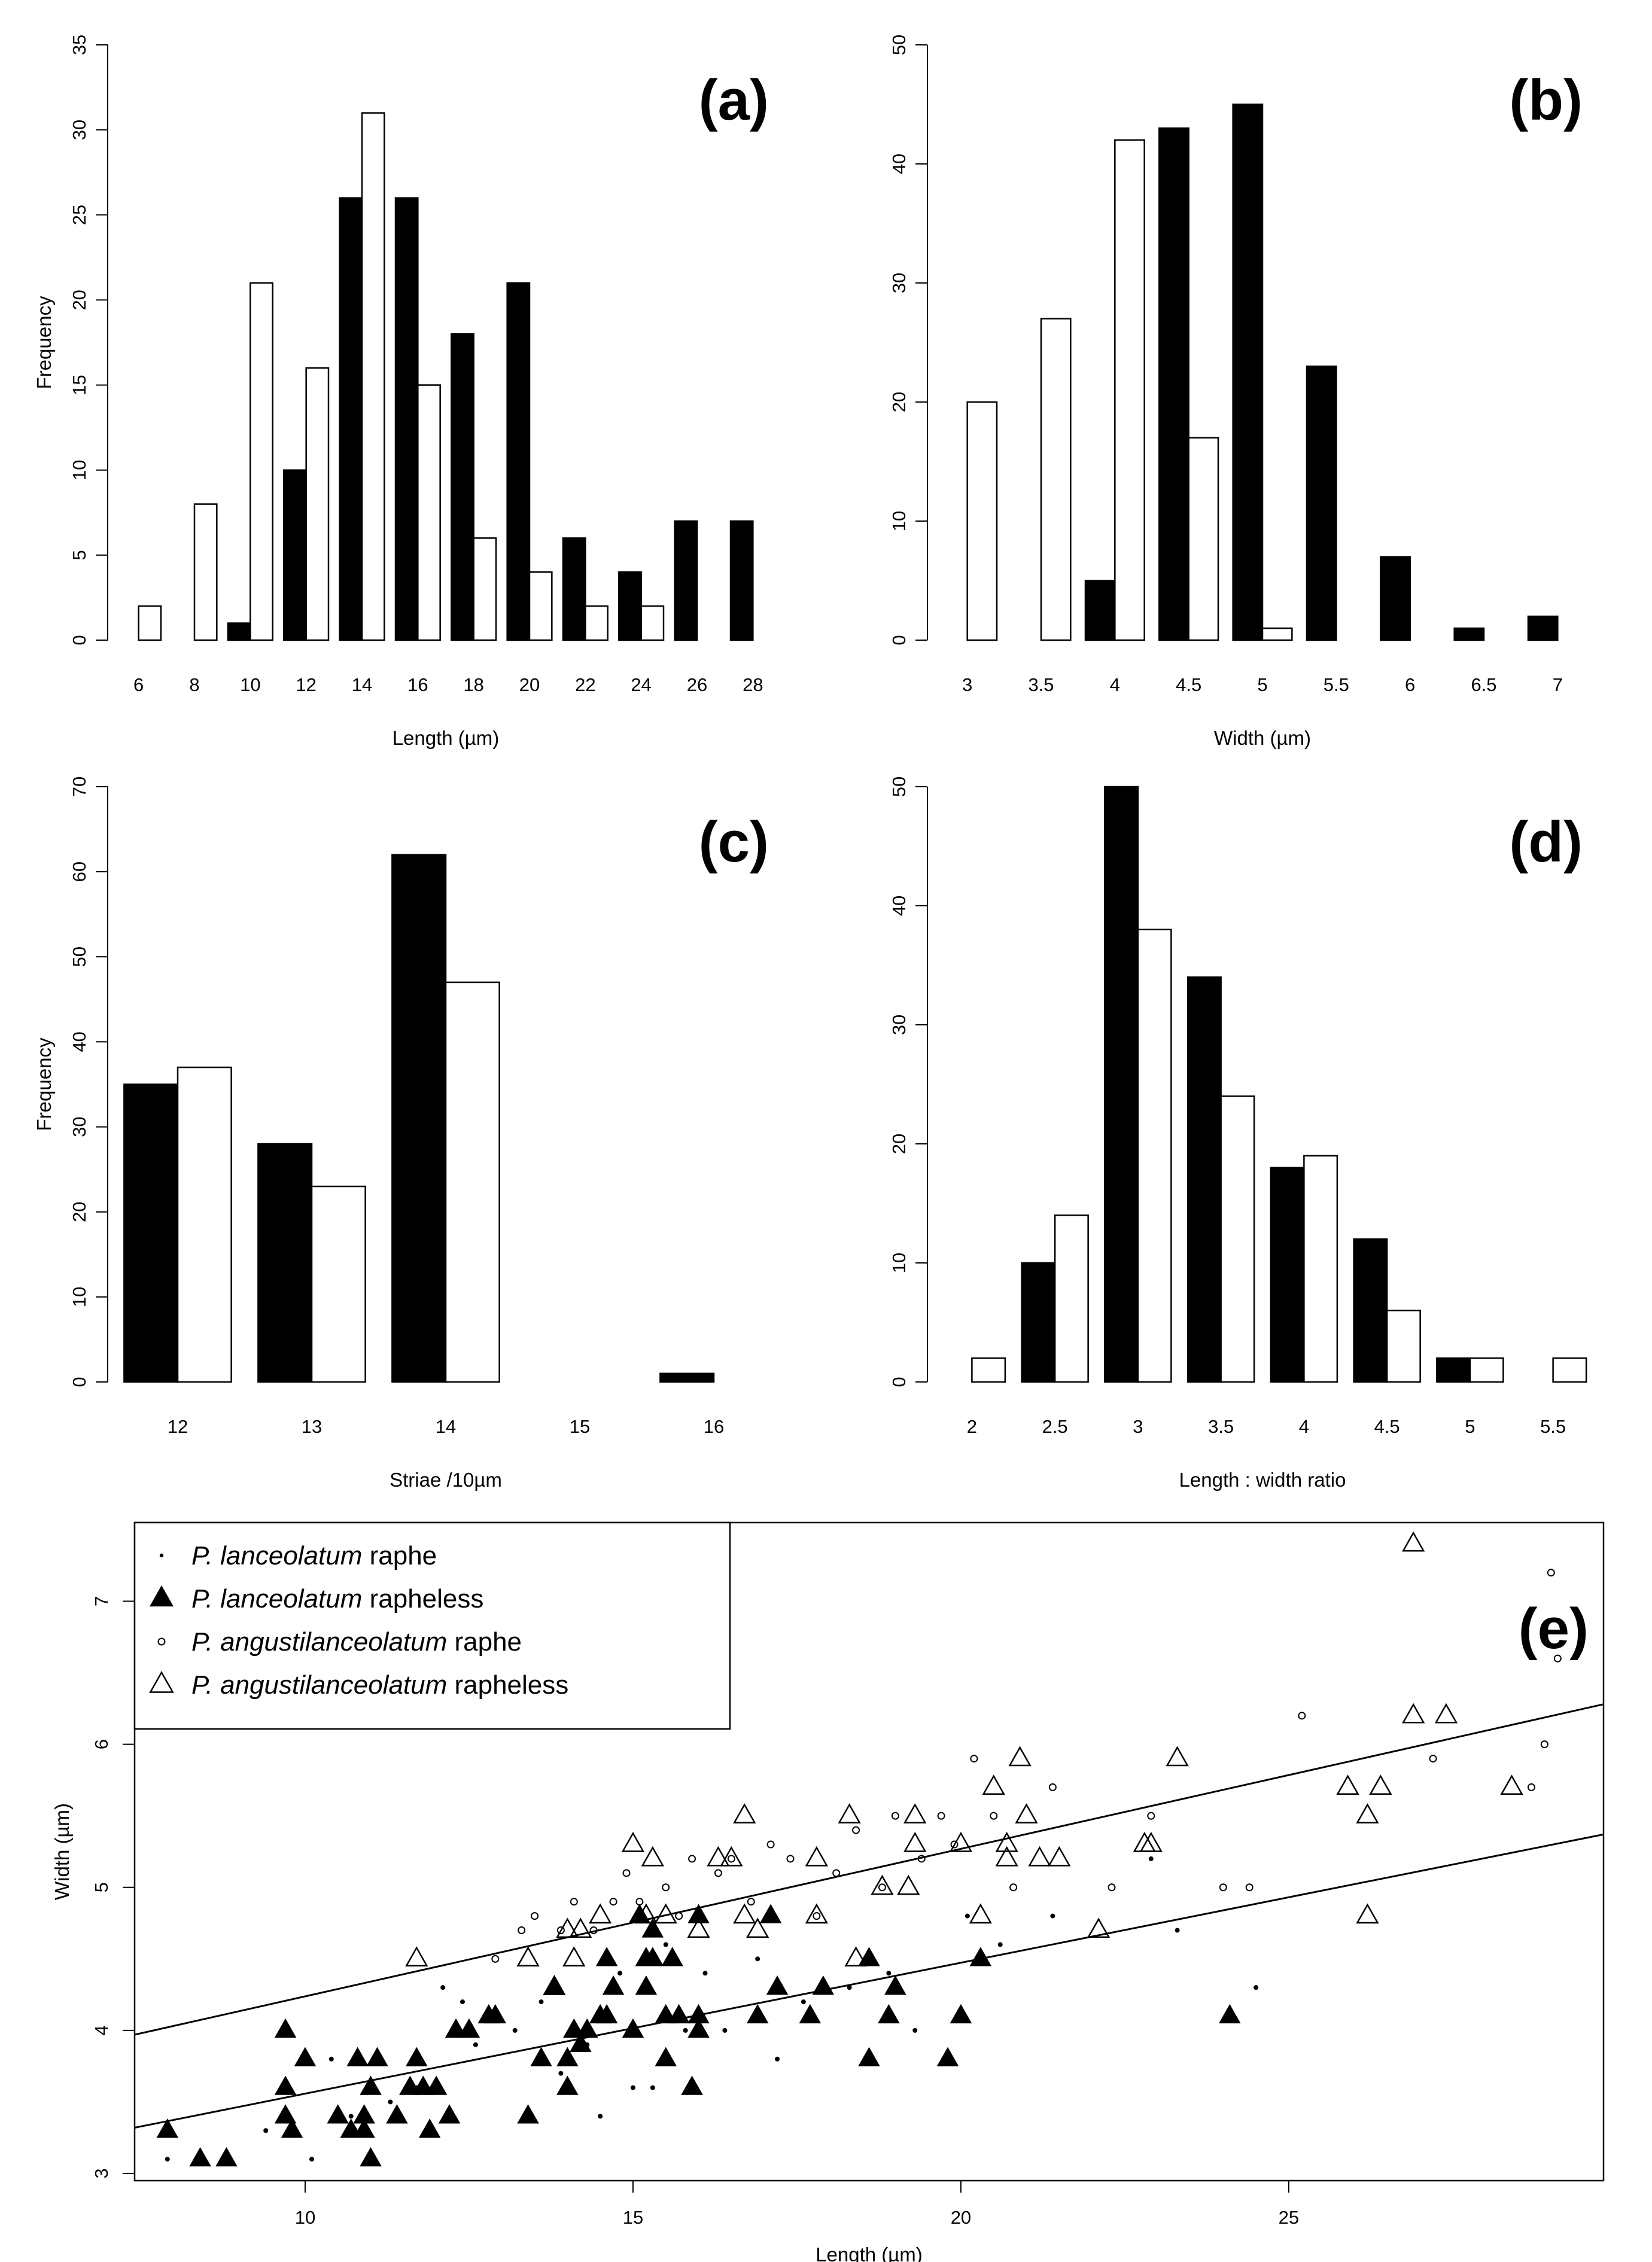  Describe the element at coordinates (194, 685) in the screenshot. I see `x-tick-label: 8` at that location.